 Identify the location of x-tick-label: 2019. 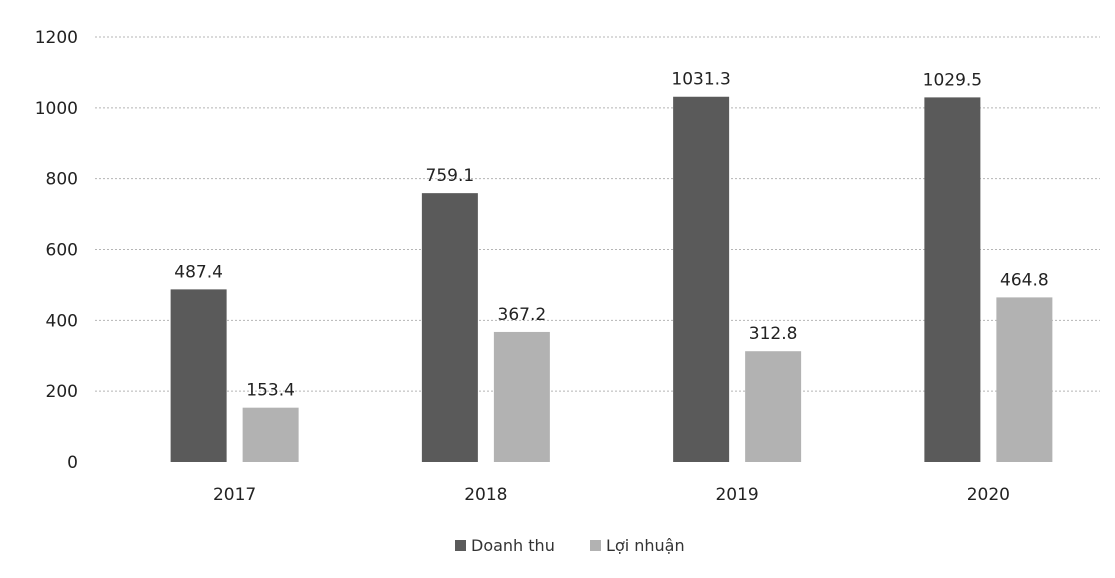
(736, 495).